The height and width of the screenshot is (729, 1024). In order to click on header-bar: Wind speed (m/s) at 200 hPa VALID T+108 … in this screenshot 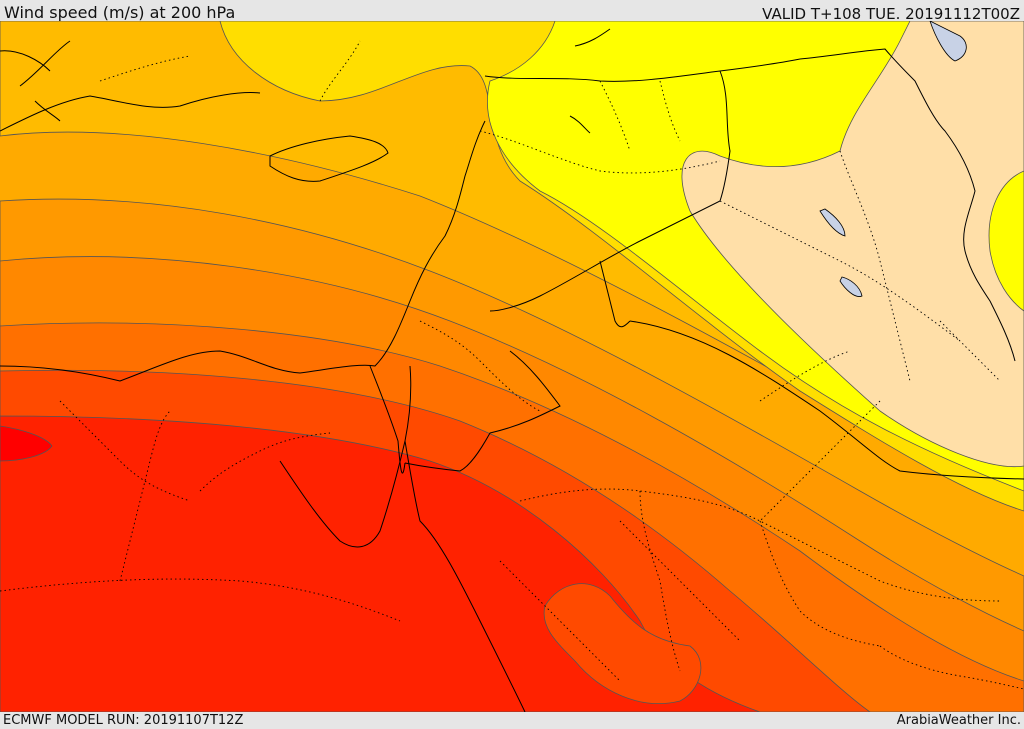, I will do `click(512, 11)`.